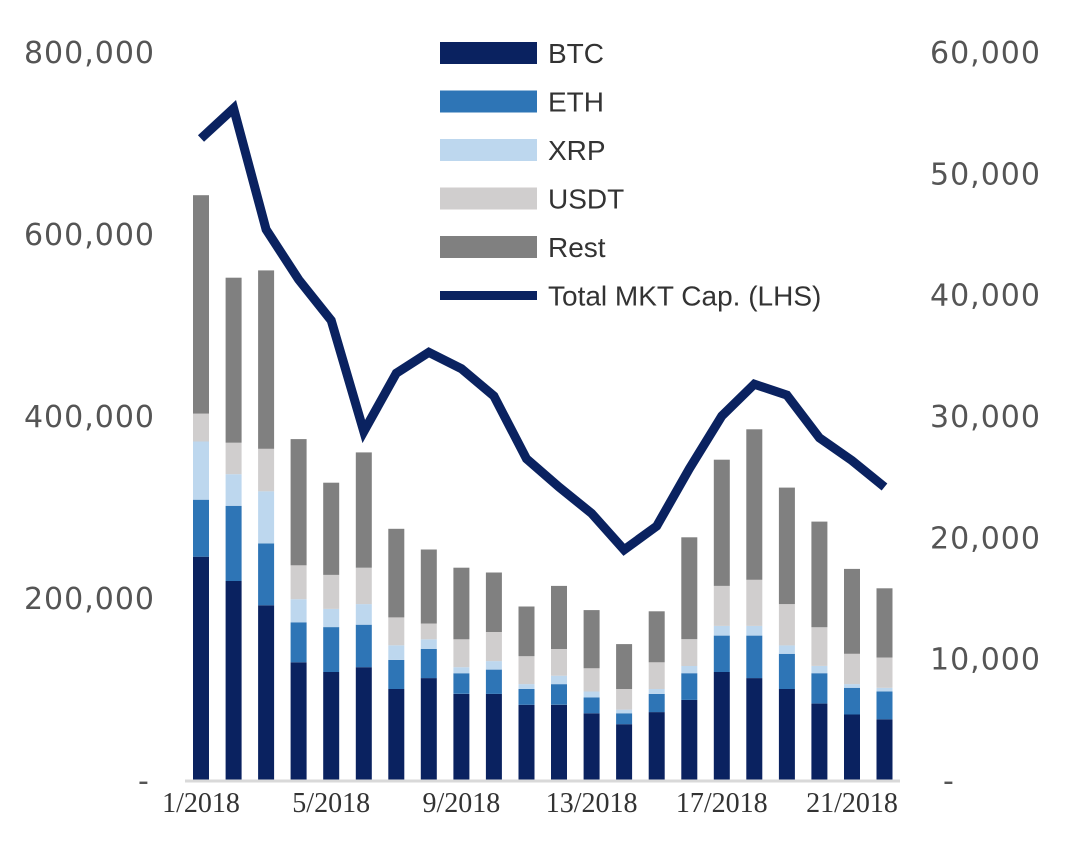 This screenshot has height=861, width=1080. Describe the element at coordinates (144, 781) in the screenshot. I see `left-axis-tick-label: -` at that location.